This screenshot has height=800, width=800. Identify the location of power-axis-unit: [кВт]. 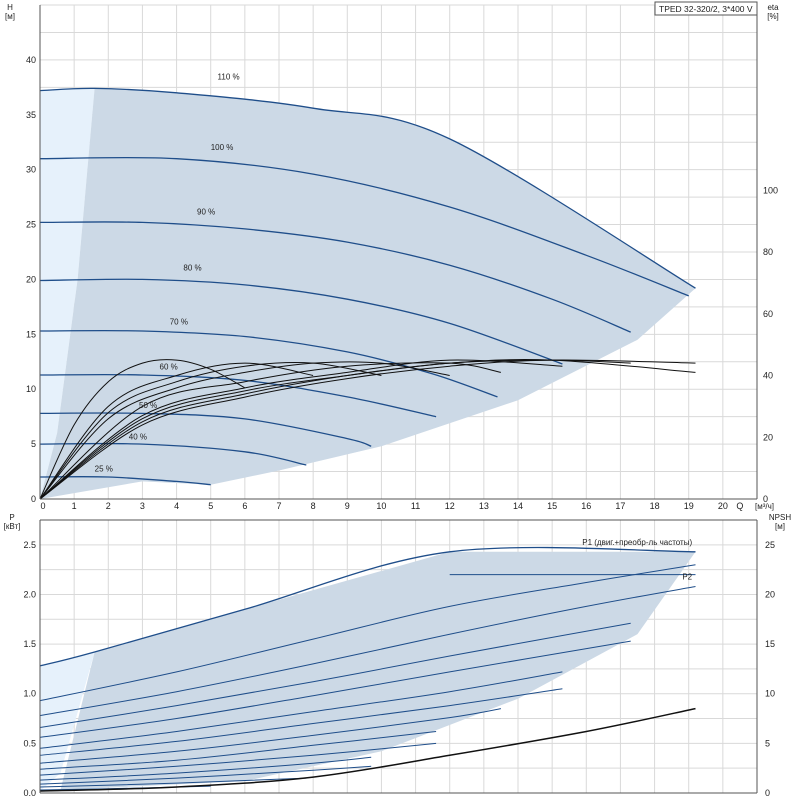
(12, 526).